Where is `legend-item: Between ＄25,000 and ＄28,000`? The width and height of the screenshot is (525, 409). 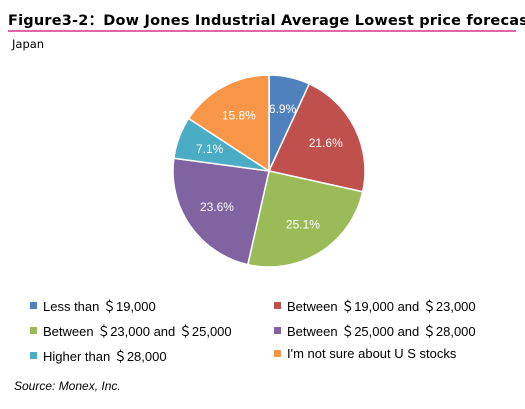 legend-item: Between ＄25,000 and ＄28,000 is located at coordinates (375, 330).